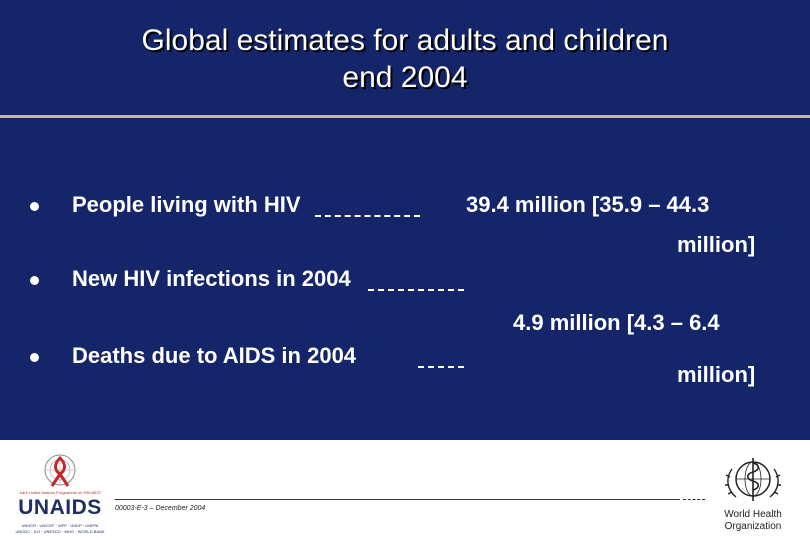 The width and height of the screenshot is (810, 540). What do you see at coordinates (716, 374) in the screenshot?
I see `value-infections-line2: million]` at bounding box center [716, 374].